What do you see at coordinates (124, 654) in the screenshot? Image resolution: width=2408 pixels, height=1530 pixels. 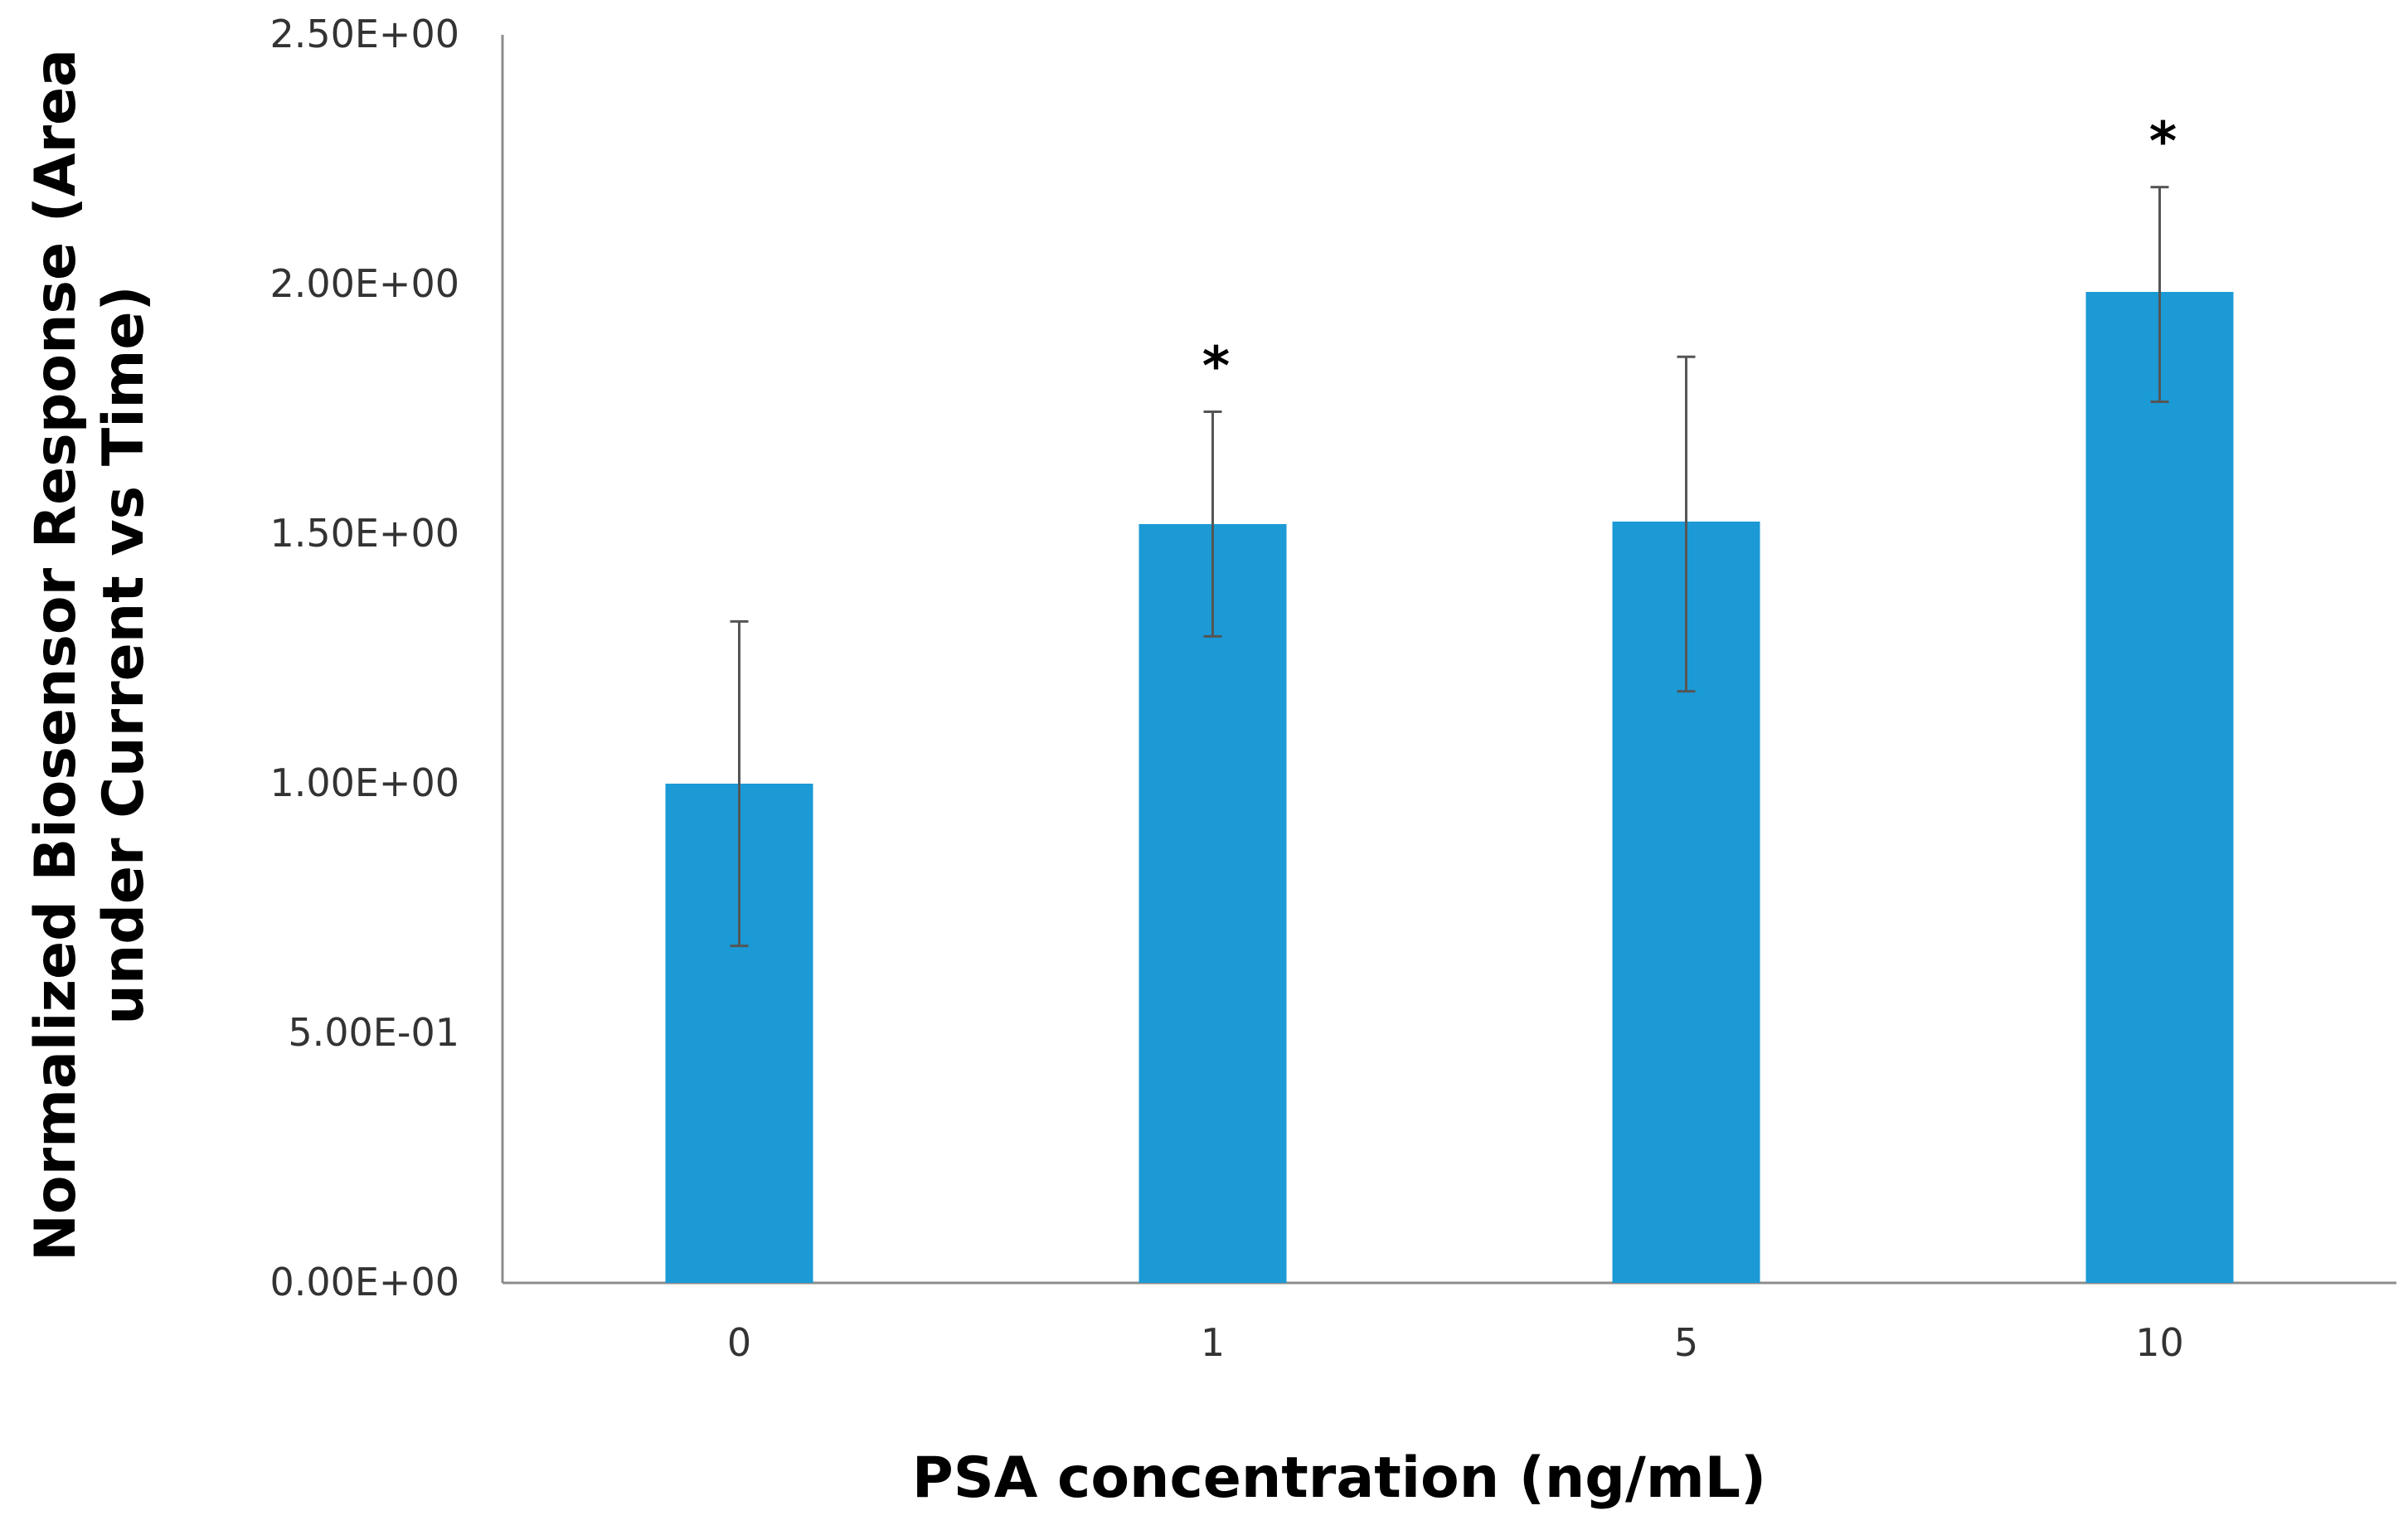 I see `y-axis-title-line-2: under Current vs Time)` at bounding box center [124, 654].